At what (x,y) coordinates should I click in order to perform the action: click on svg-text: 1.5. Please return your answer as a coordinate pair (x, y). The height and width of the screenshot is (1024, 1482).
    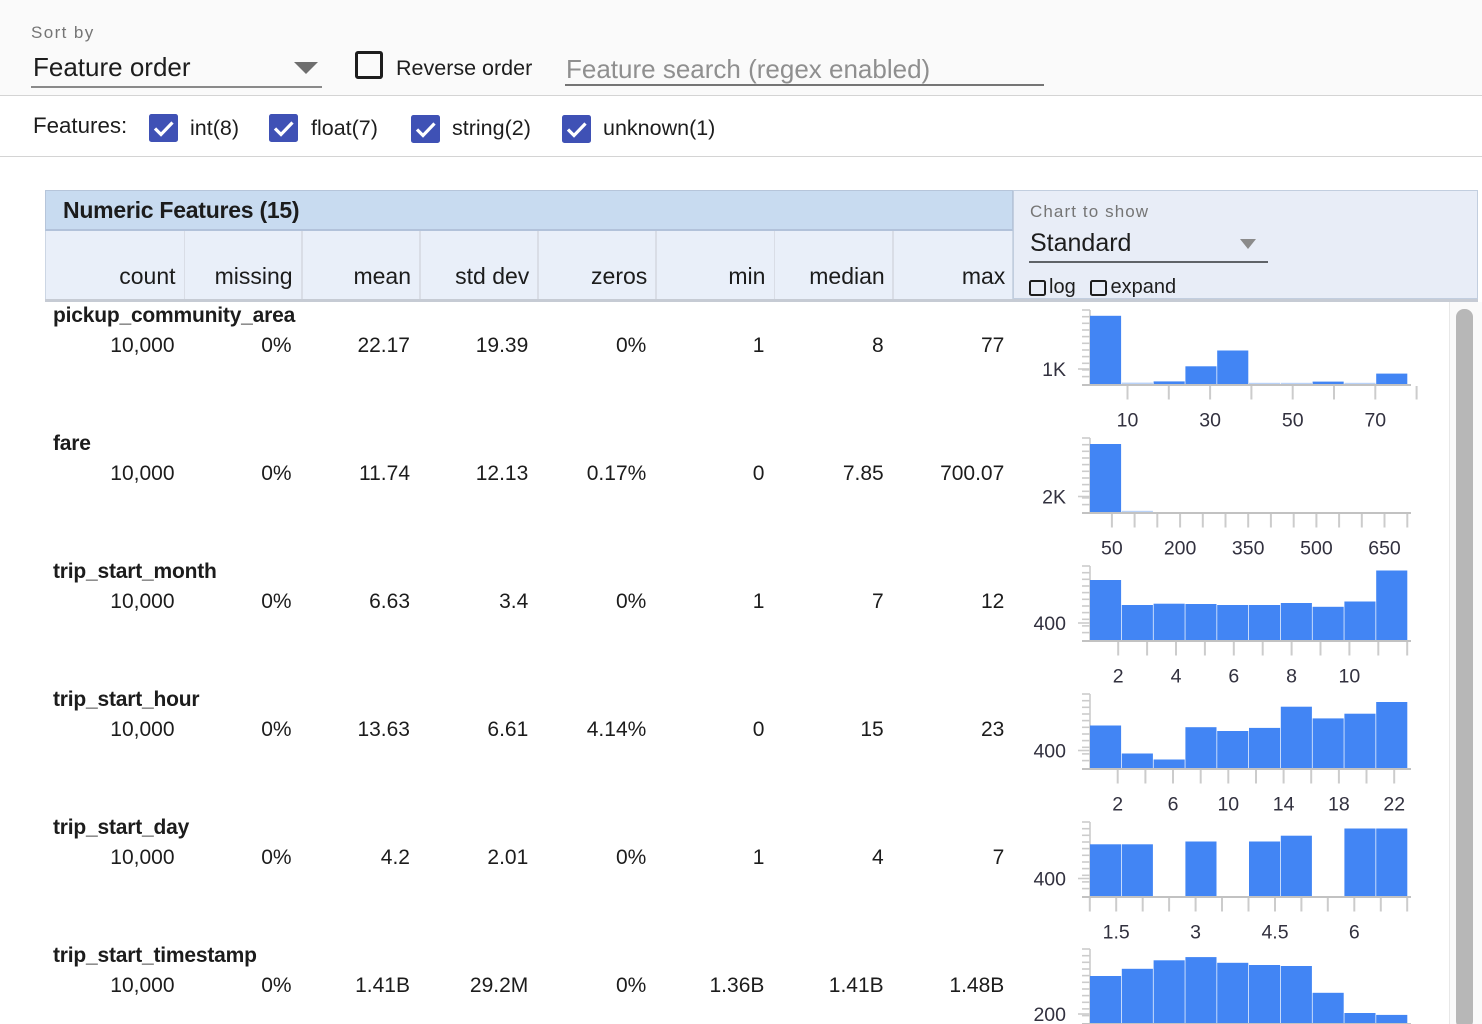
    Looking at the image, I should click on (1116, 933).